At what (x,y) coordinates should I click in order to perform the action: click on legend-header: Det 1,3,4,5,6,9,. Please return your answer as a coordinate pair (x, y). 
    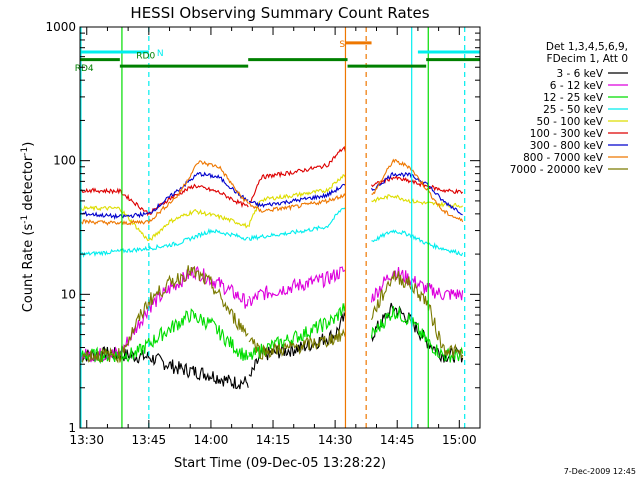
    Looking at the image, I should click on (587, 47).